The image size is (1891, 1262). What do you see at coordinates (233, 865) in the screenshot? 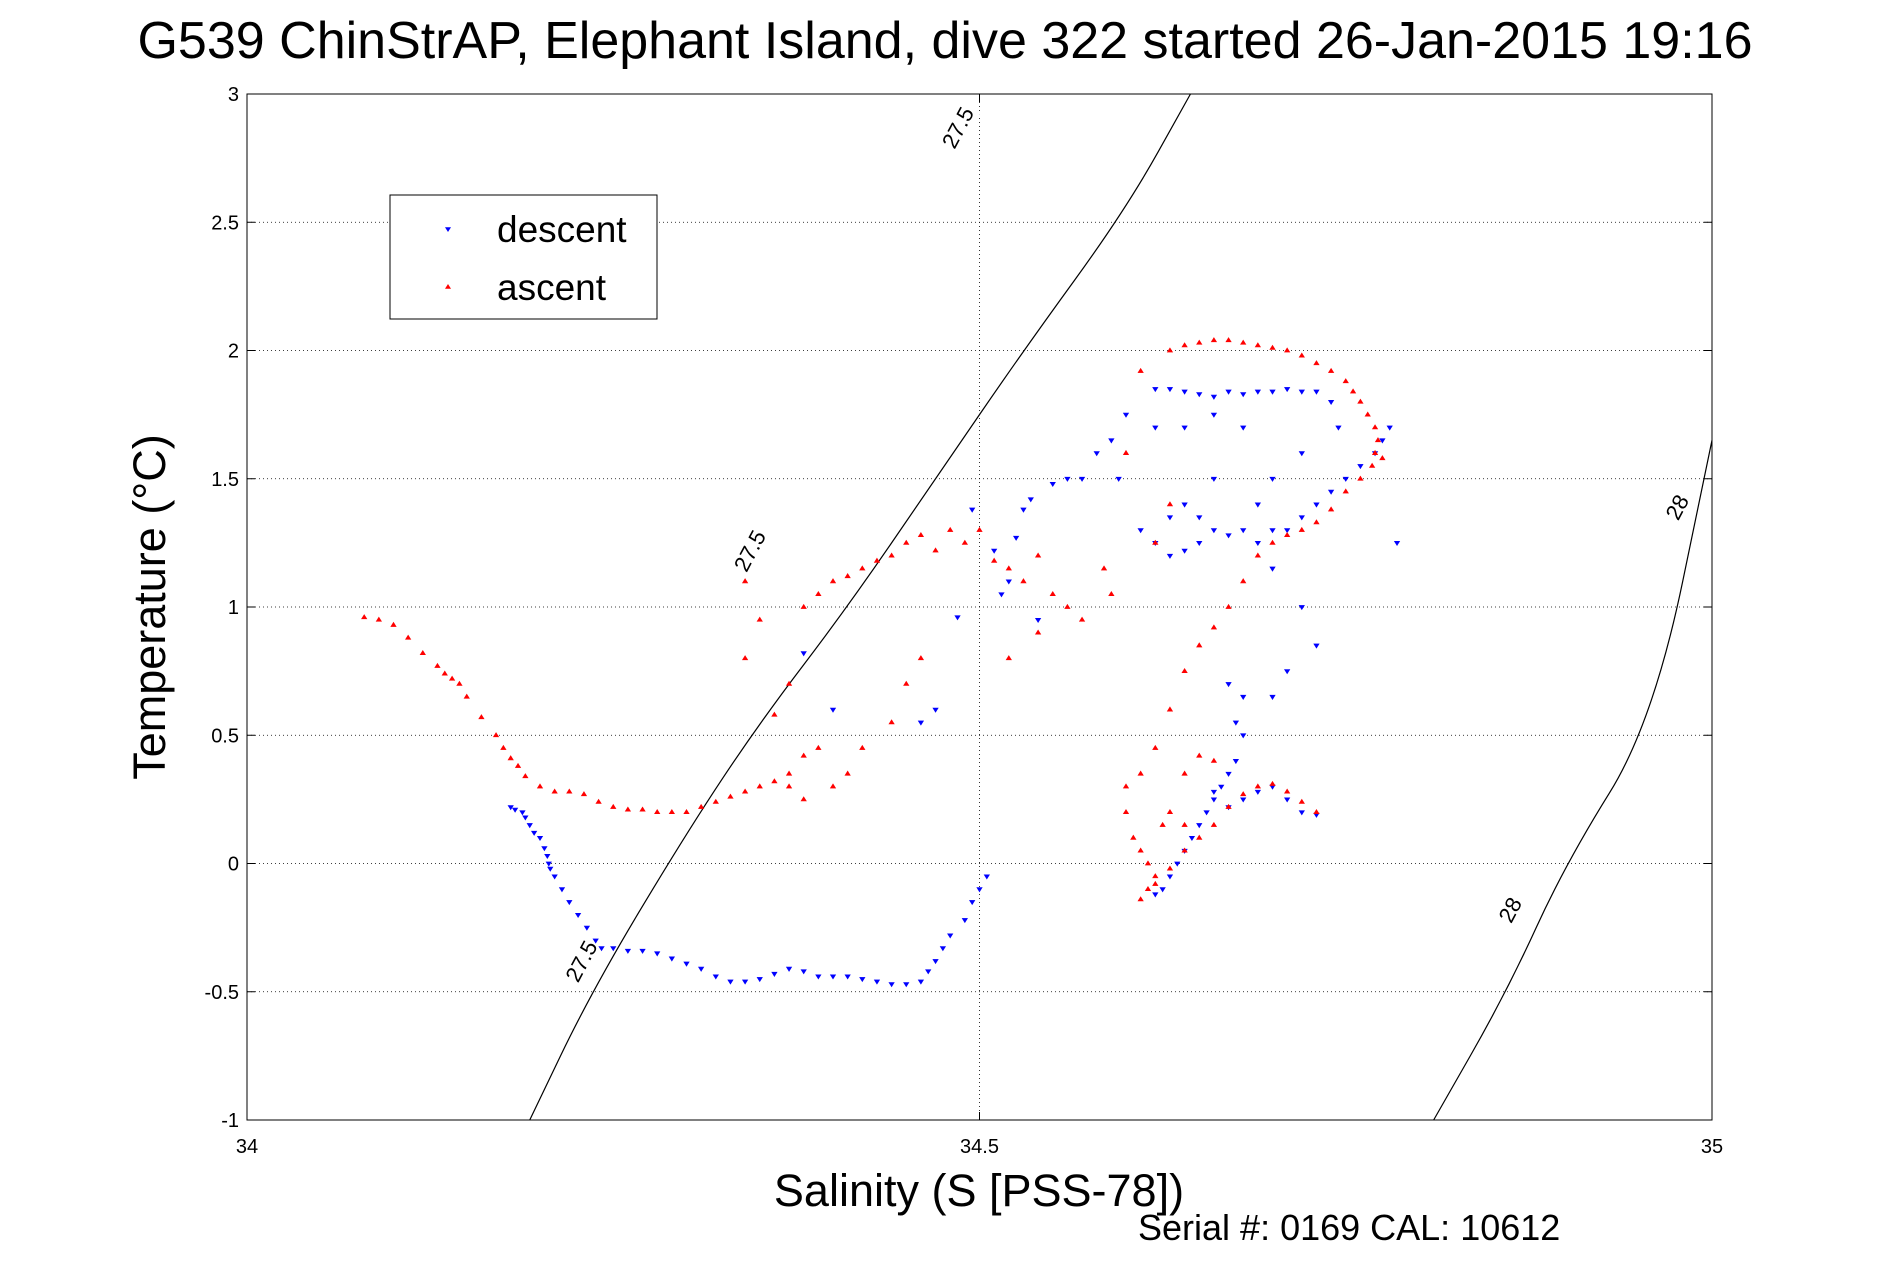
I see `y-tick-label: 0` at bounding box center [233, 865].